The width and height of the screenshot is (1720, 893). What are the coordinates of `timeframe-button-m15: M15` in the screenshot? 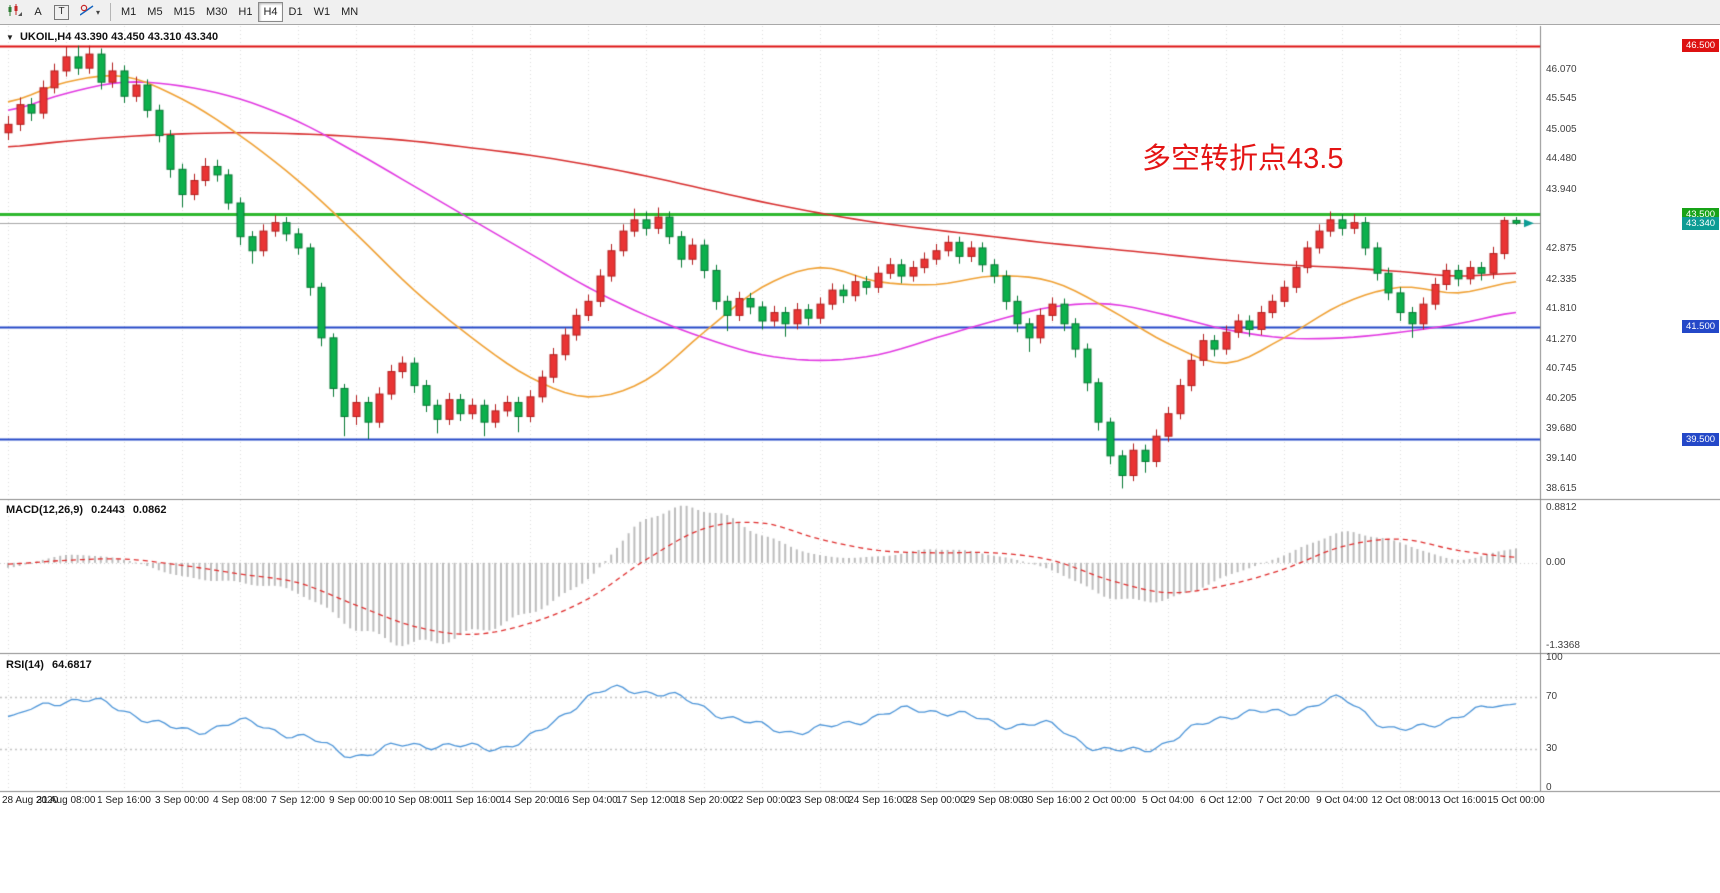 It's located at (184, 12).